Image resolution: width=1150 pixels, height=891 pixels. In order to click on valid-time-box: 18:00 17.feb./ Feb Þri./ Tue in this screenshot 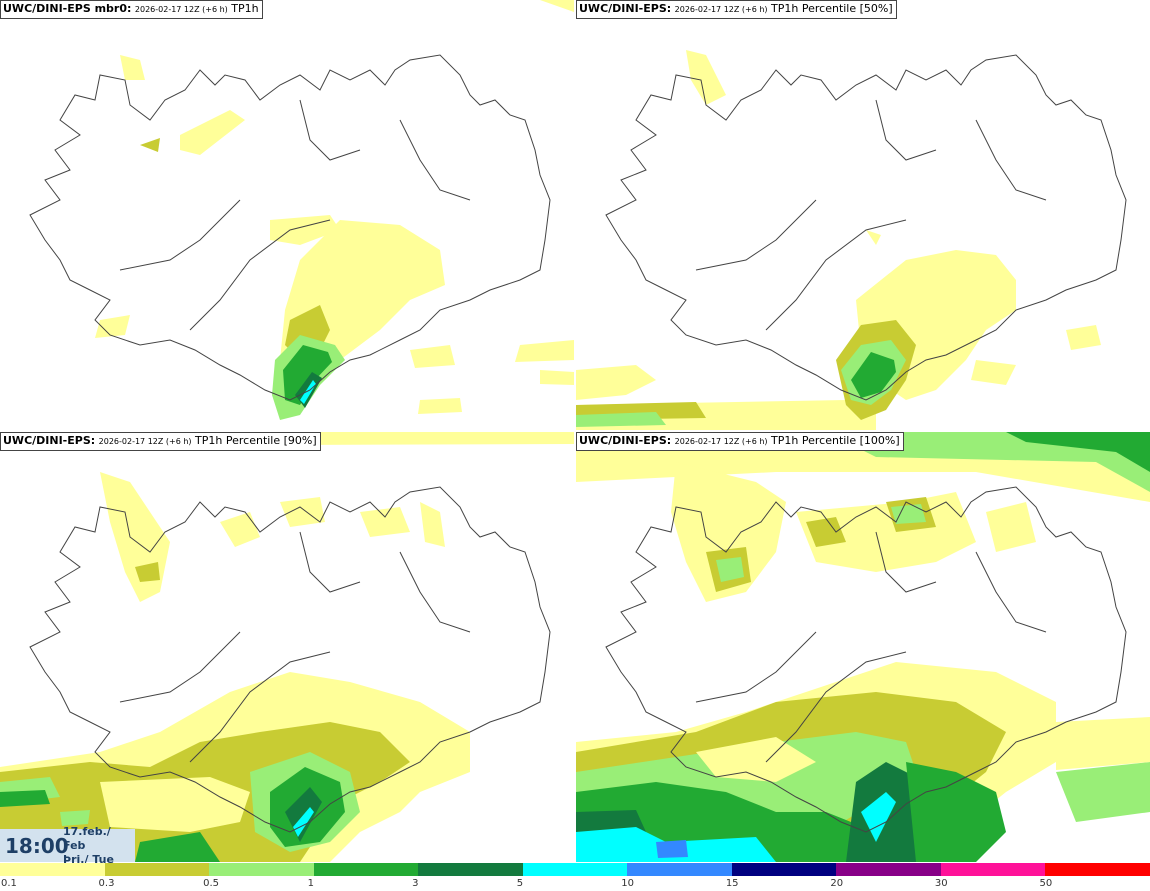, I will do `click(67, 845)`.